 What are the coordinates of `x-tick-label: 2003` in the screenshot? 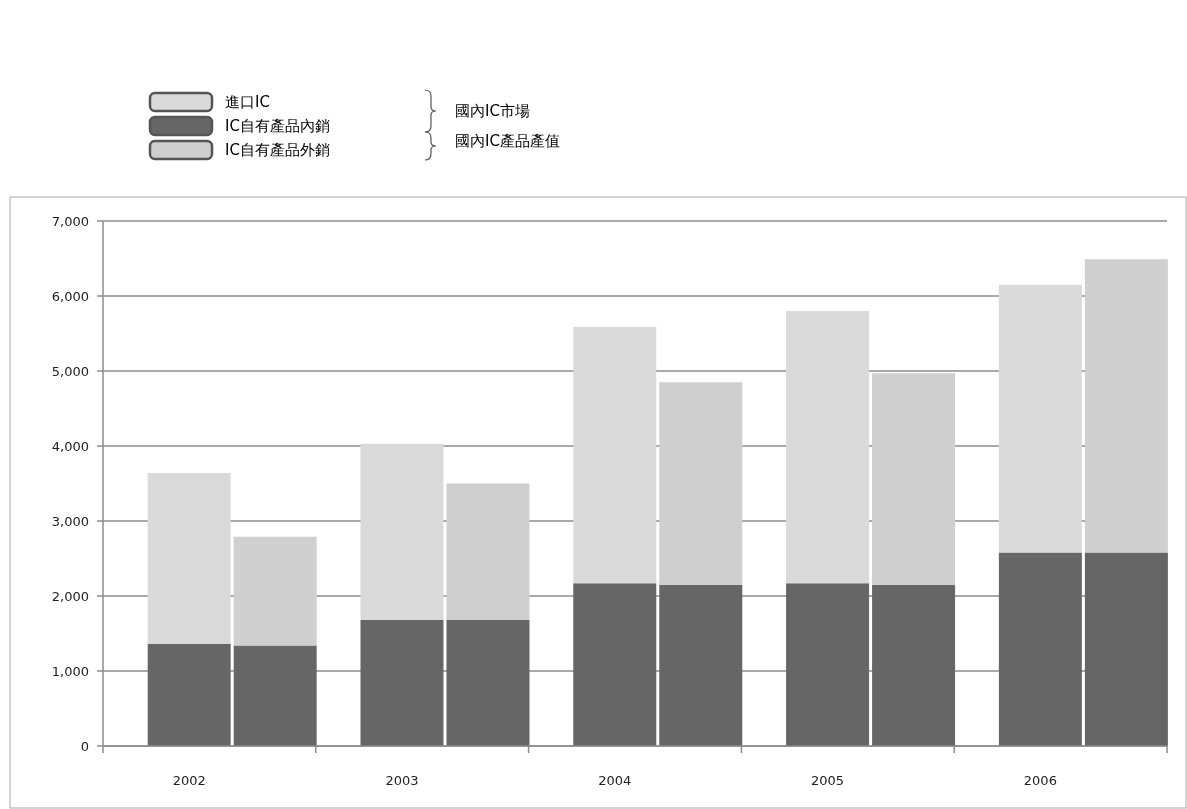 It's located at (402, 780).